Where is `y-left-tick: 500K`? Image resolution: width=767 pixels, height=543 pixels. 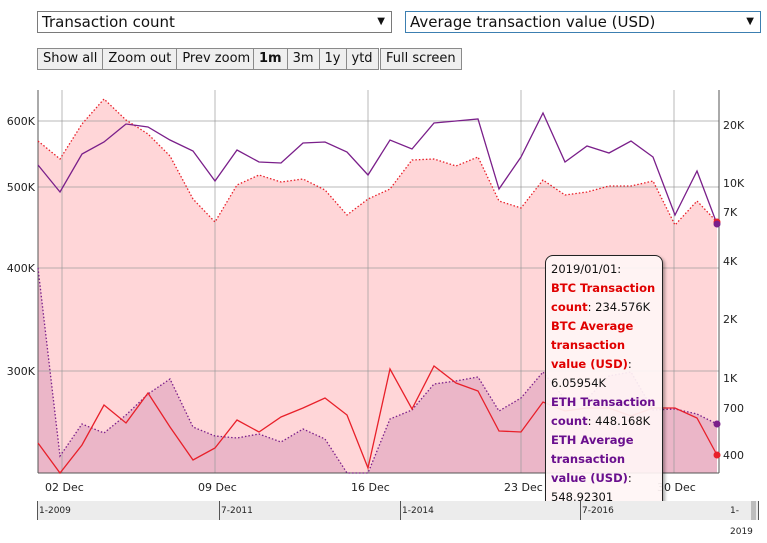 y-left-tick: 500K is located at coordinates (21, 187).